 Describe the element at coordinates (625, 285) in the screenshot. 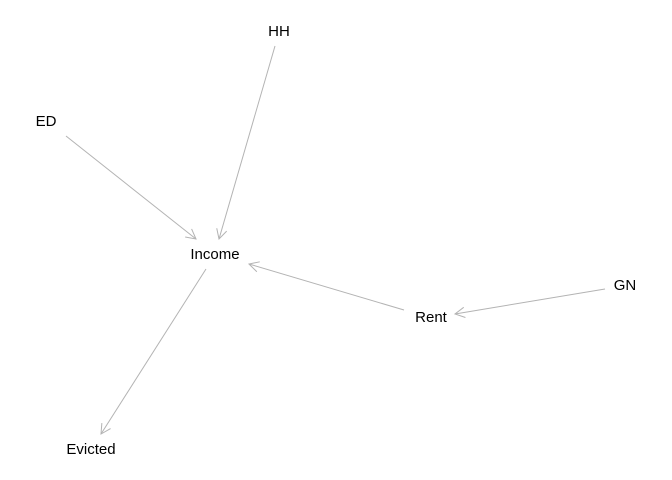

I see `node-gn: GN` at that location.